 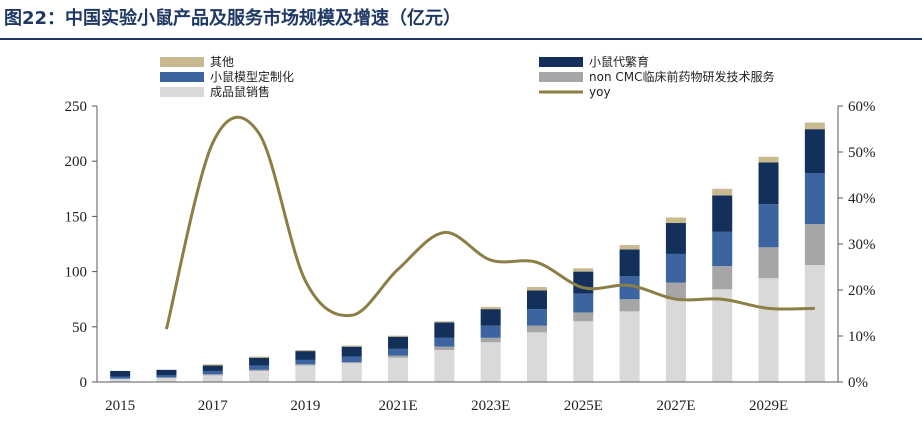 What do you see at coordinates (79, 328) in the screenshot?
I see `y-left-tick-label: 50` at bounding box center [79, 328].